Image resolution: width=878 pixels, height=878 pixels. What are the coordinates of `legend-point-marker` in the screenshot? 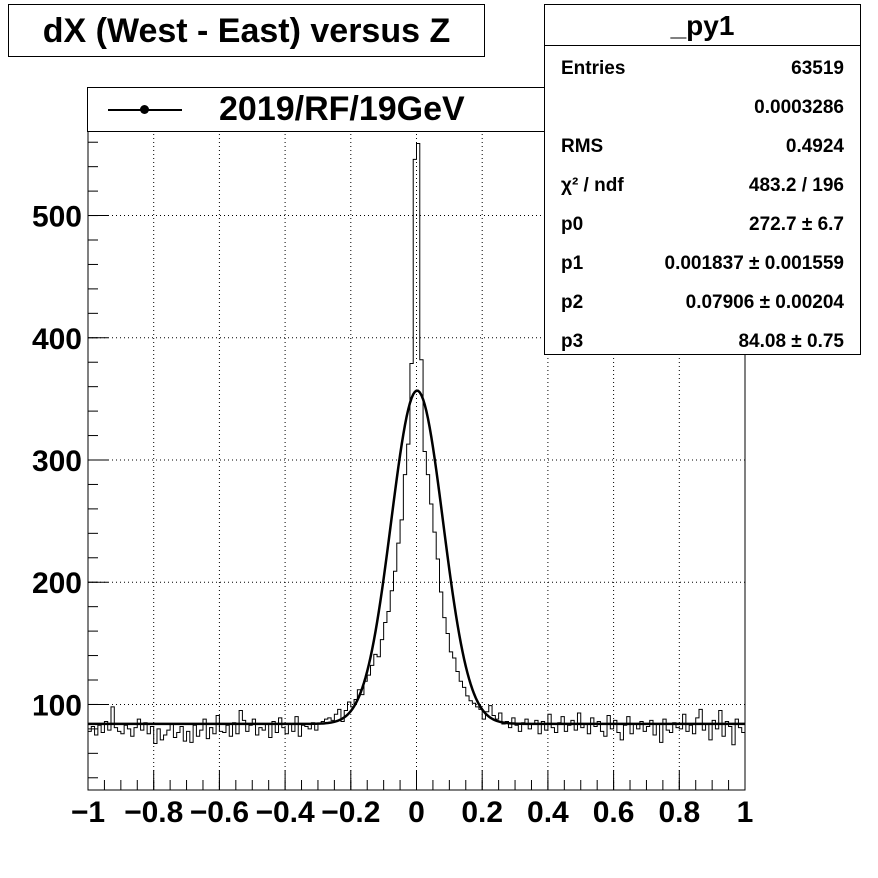 It's located at (144, 109).